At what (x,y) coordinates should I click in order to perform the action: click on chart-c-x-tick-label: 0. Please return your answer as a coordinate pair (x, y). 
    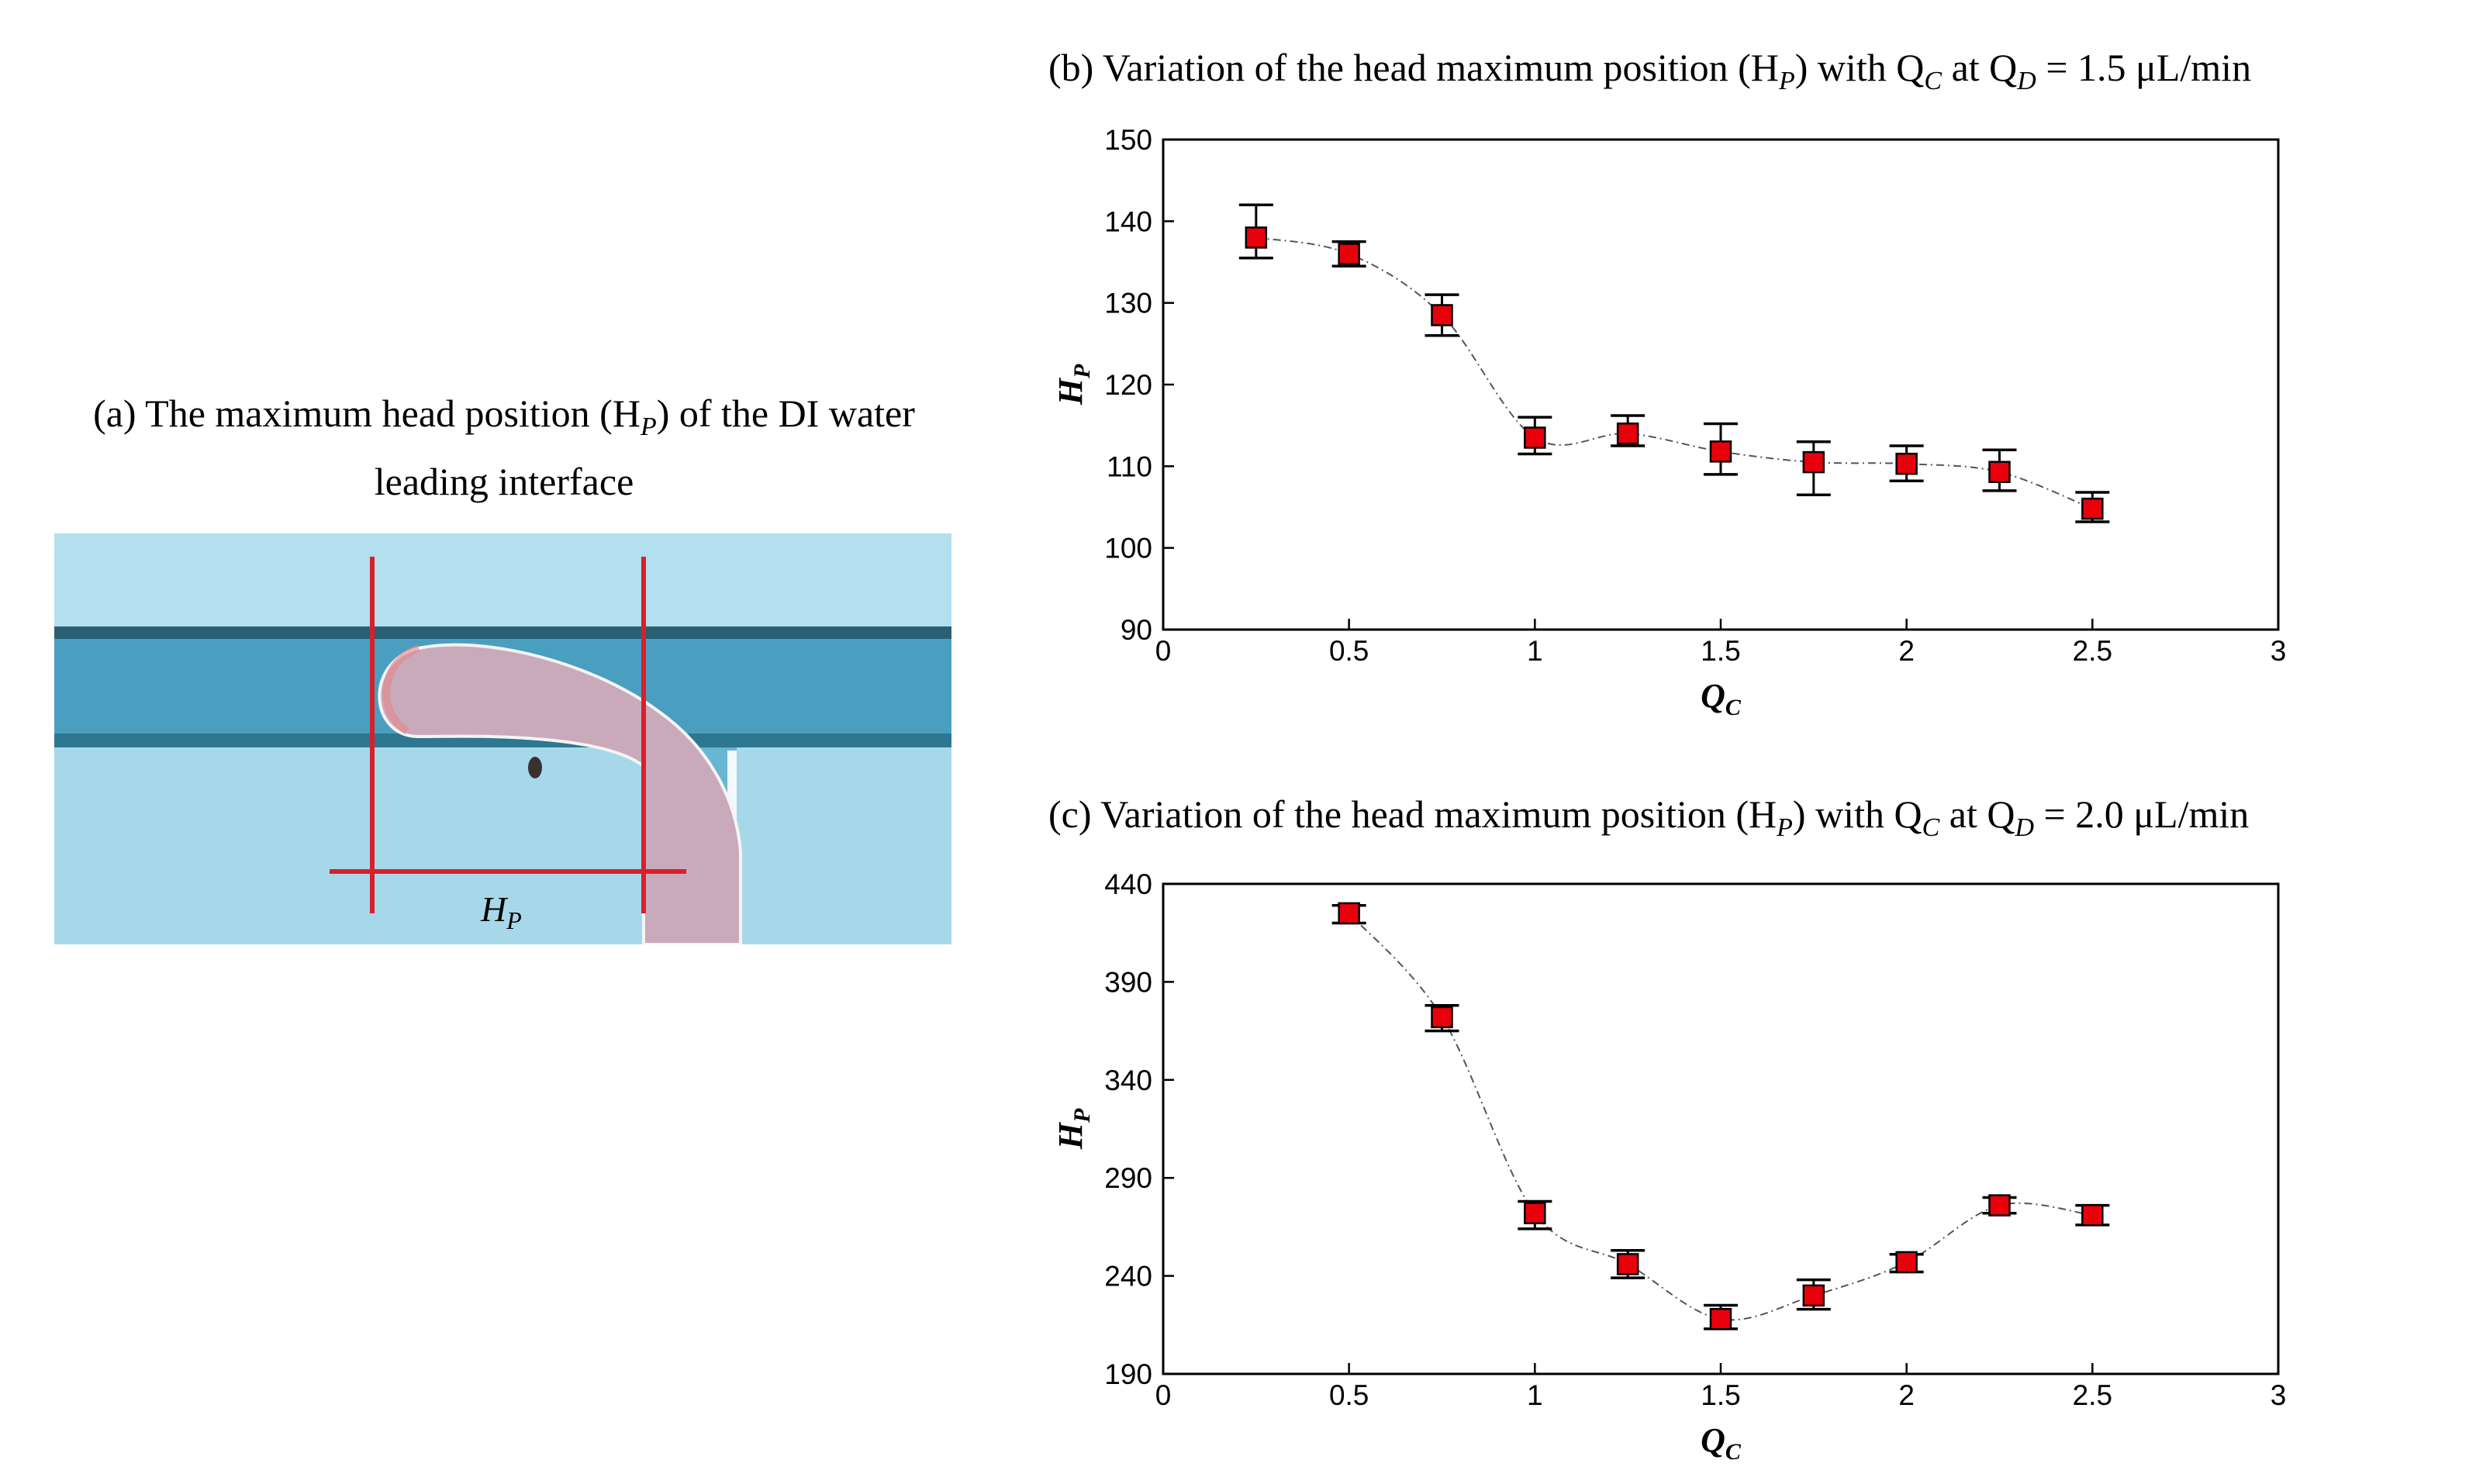
    Looking at the image, I should click on (1164, 1395).